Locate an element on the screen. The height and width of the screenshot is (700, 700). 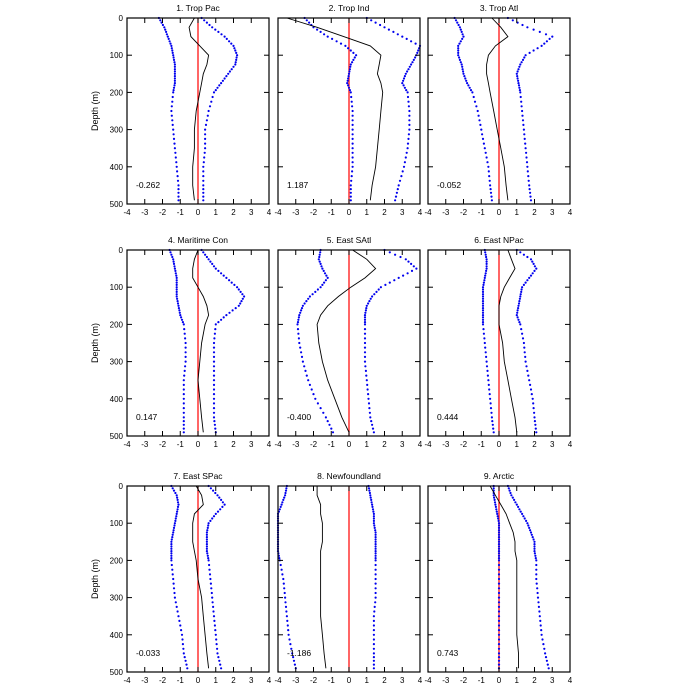
x-tick-label: -4 is located at coordinates (428, 444).